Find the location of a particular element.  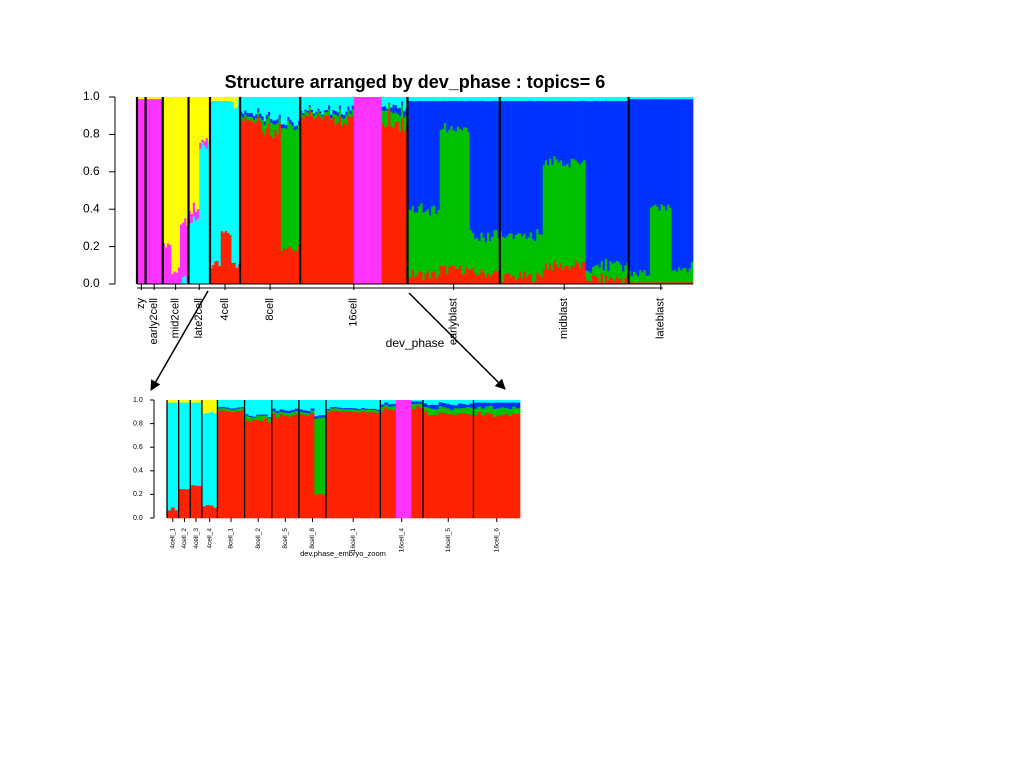

zoom-structure-bars is located at coordinates (343, 459).